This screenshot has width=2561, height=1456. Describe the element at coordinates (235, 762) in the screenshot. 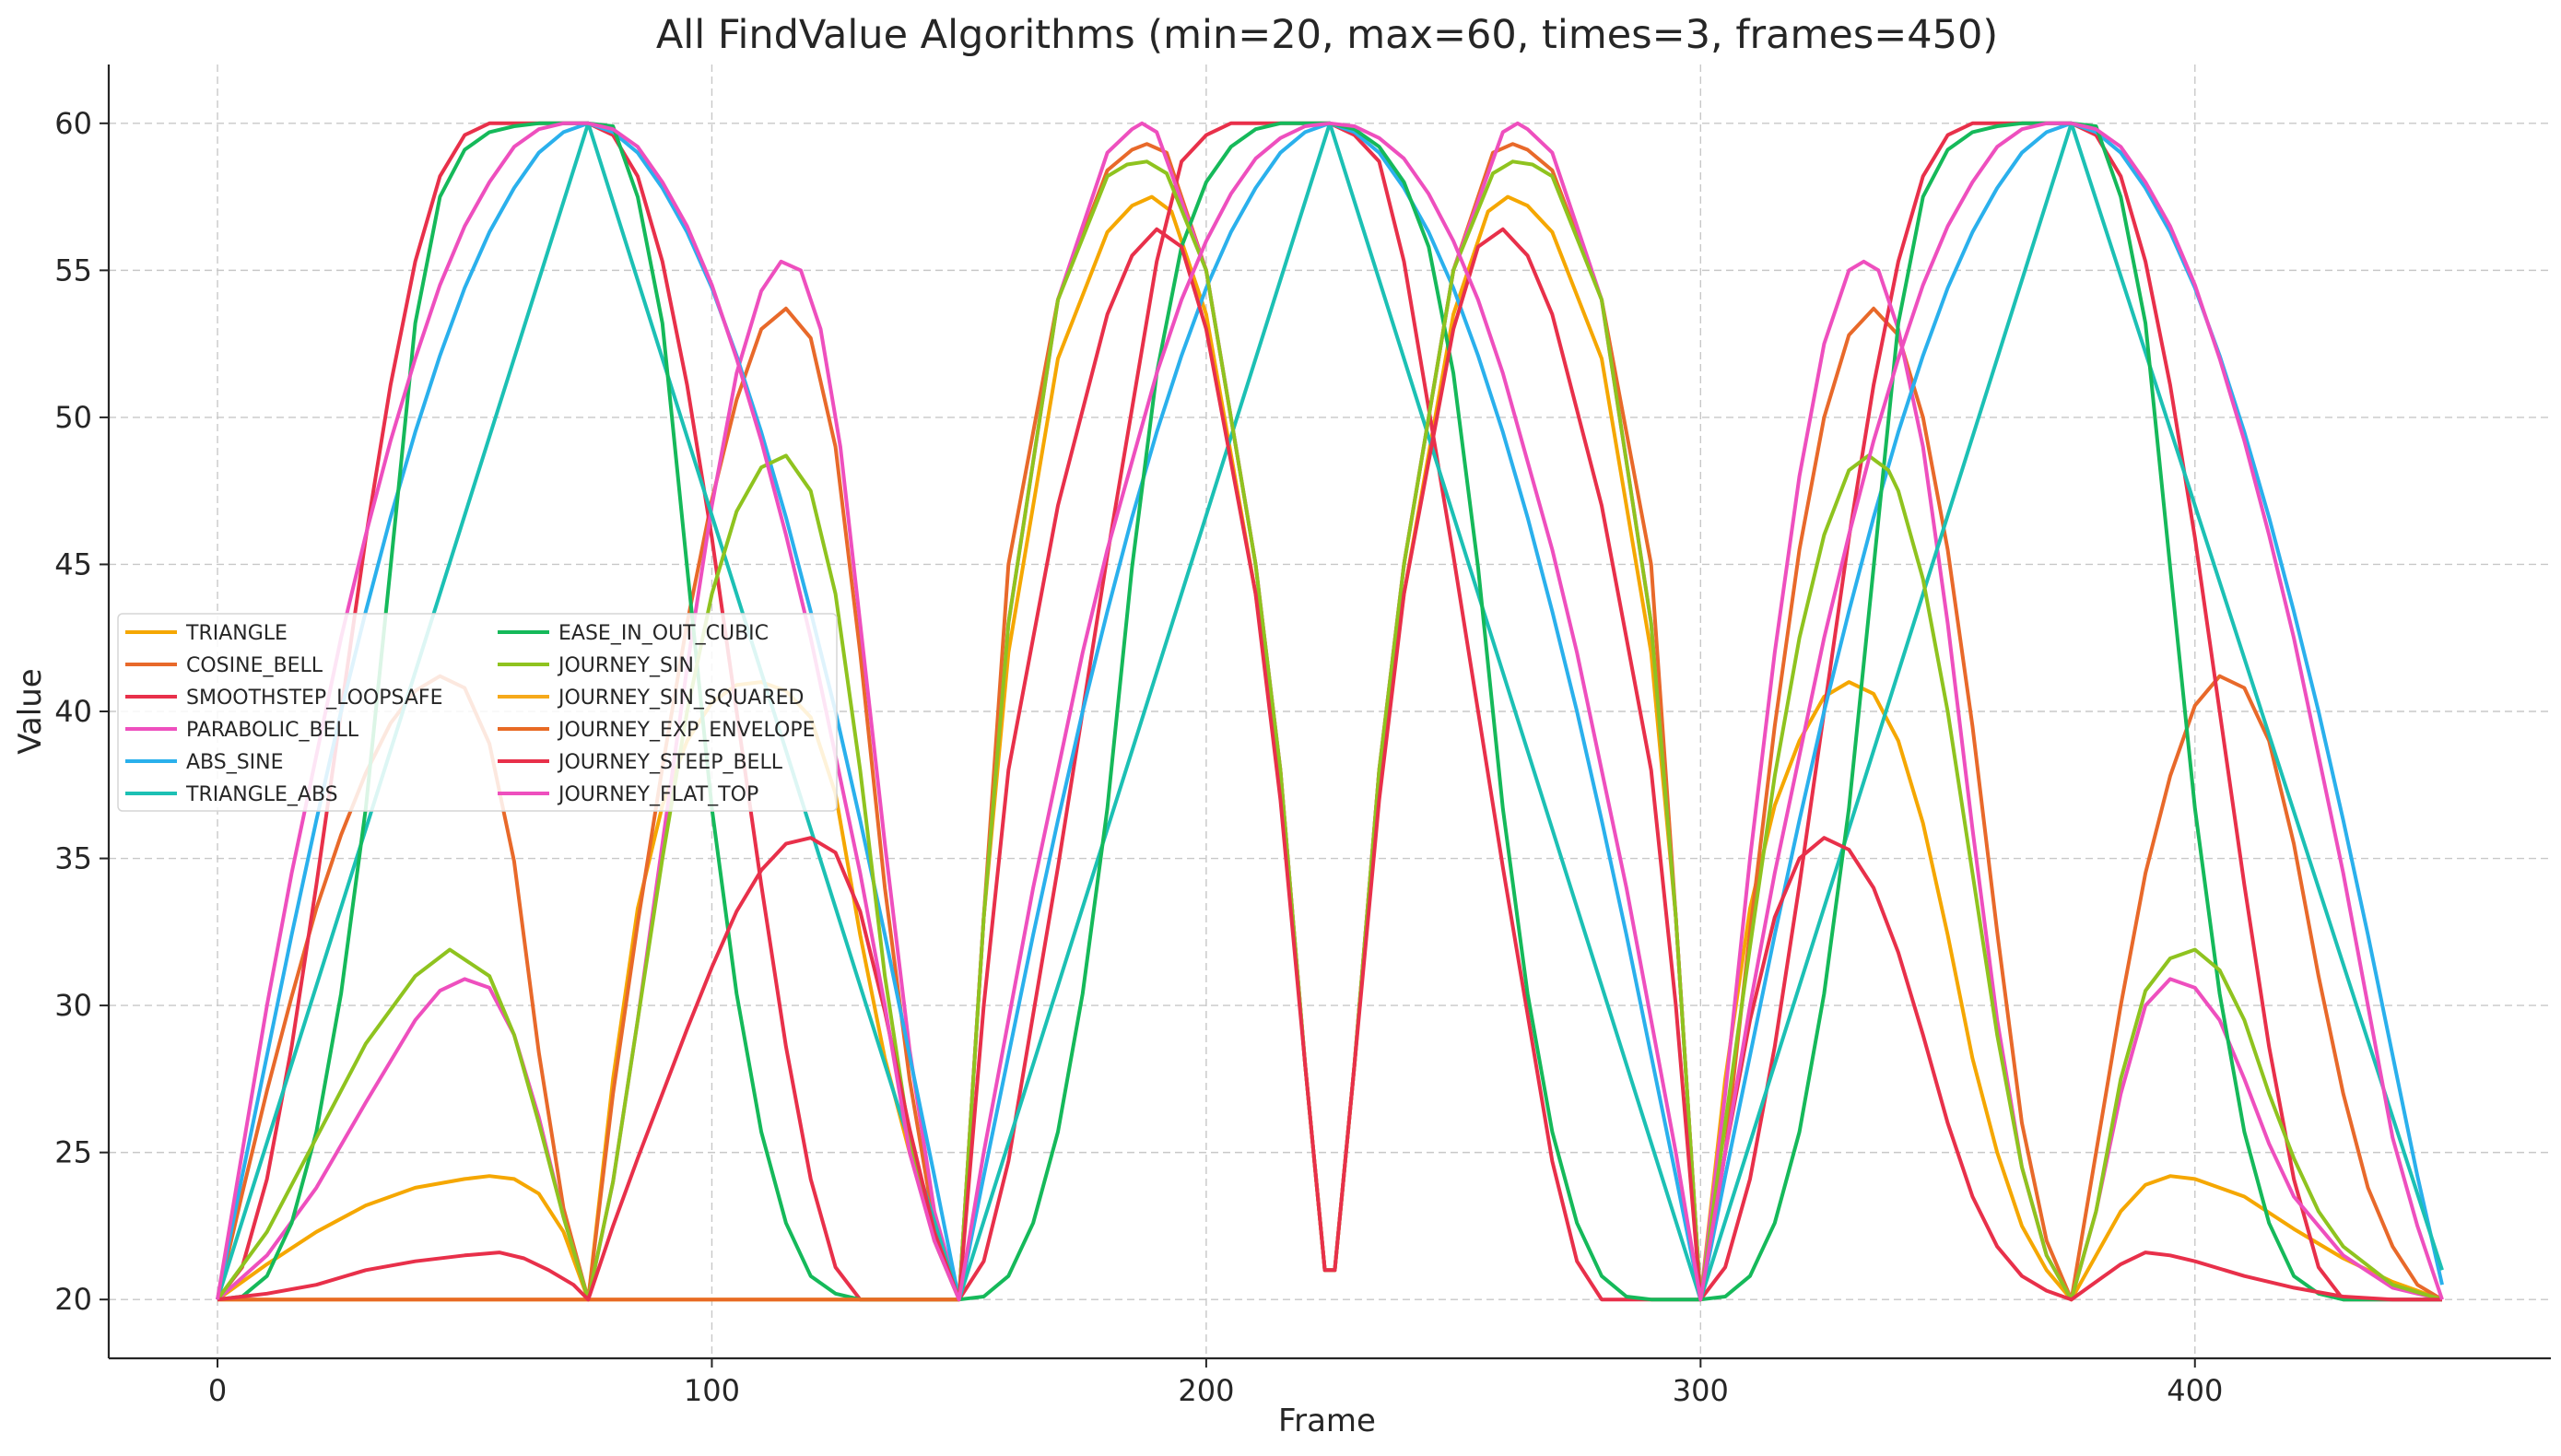

I see `legend-entry-label: ABS_SINE` at that location.